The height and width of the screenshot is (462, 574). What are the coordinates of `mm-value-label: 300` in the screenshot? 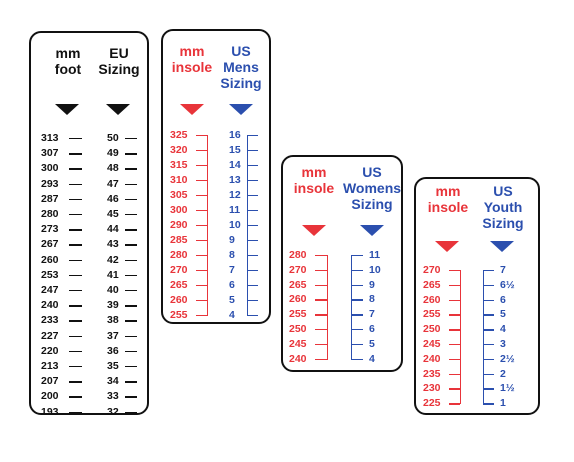 It's located at (179, 210).